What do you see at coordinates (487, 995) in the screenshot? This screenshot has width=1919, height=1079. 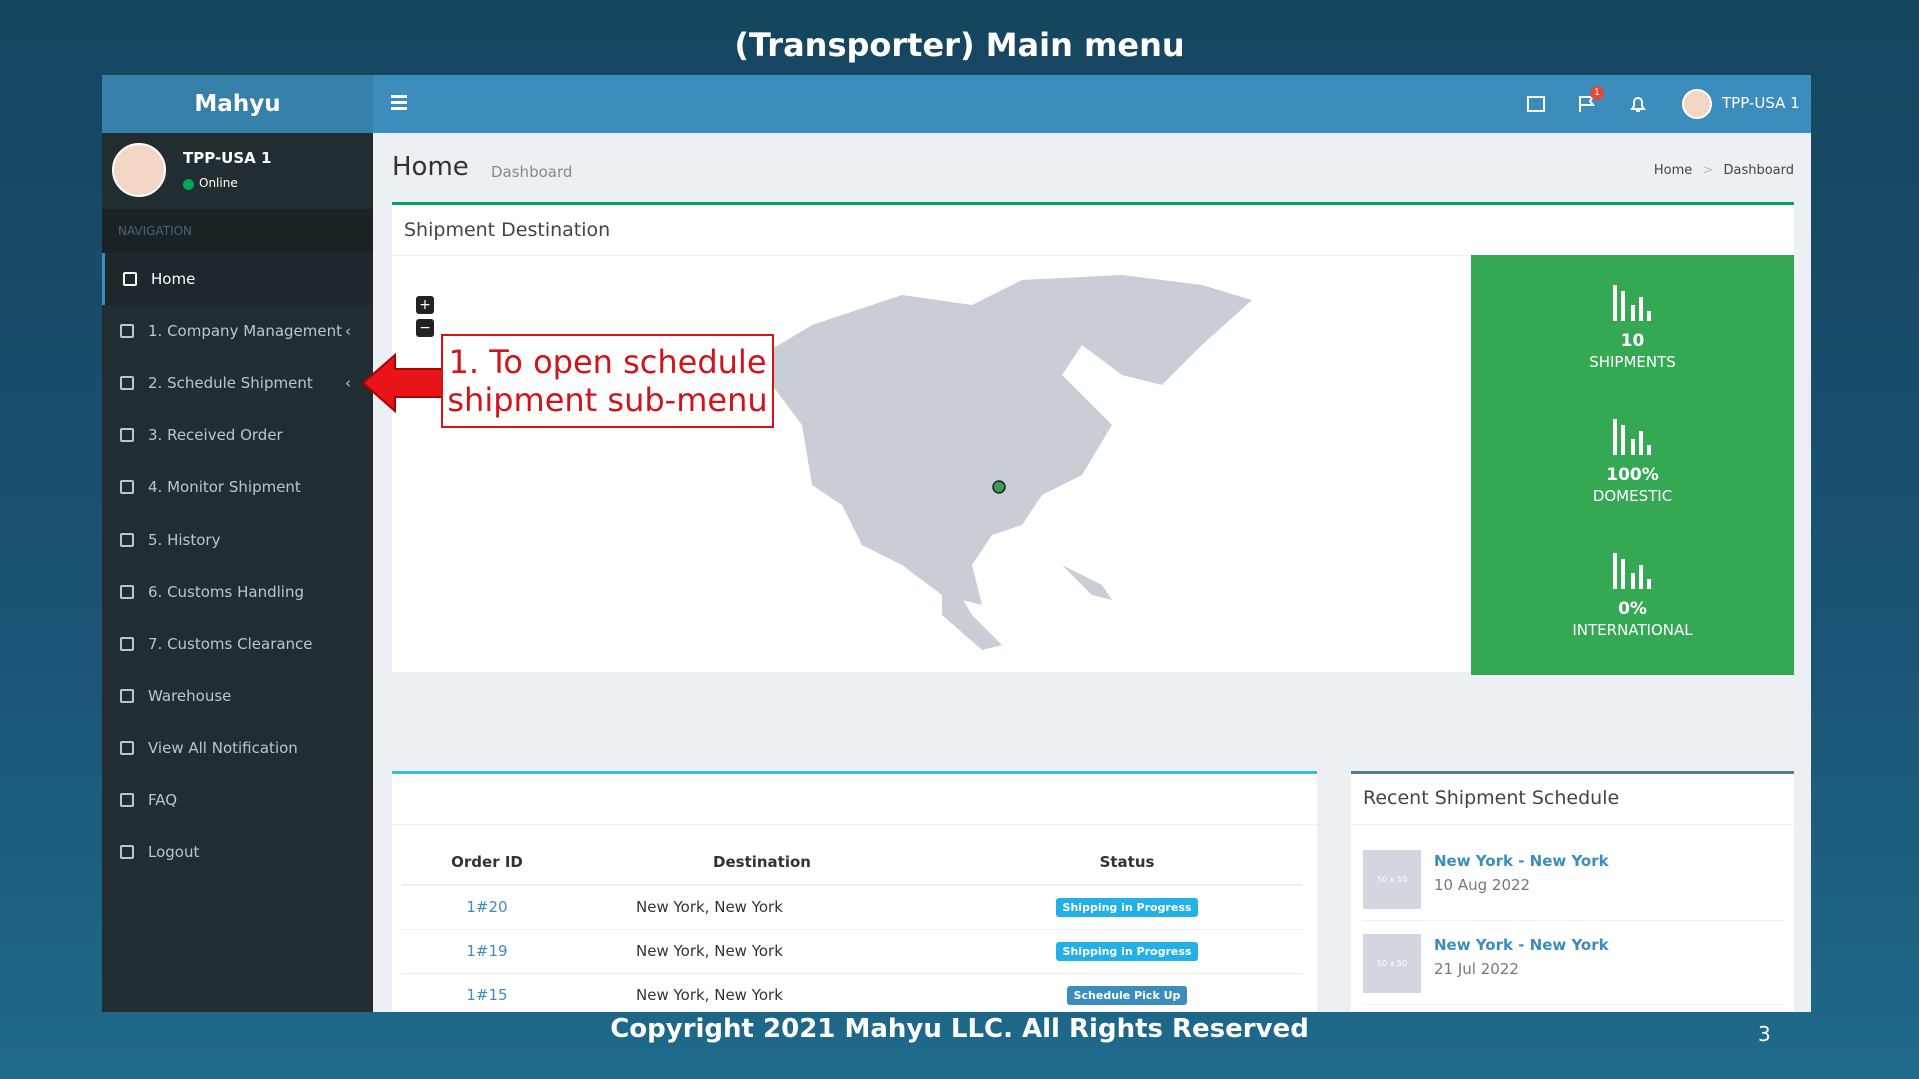 I see `order-id: 1#15` at bounding box center [487, 995].